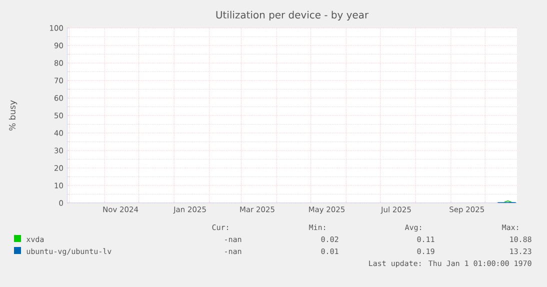  What do you see at coordinates (292, 15) in the screenshot?
I see `chart-title: Utilization per device - by year` at bounding box center [292, 15].